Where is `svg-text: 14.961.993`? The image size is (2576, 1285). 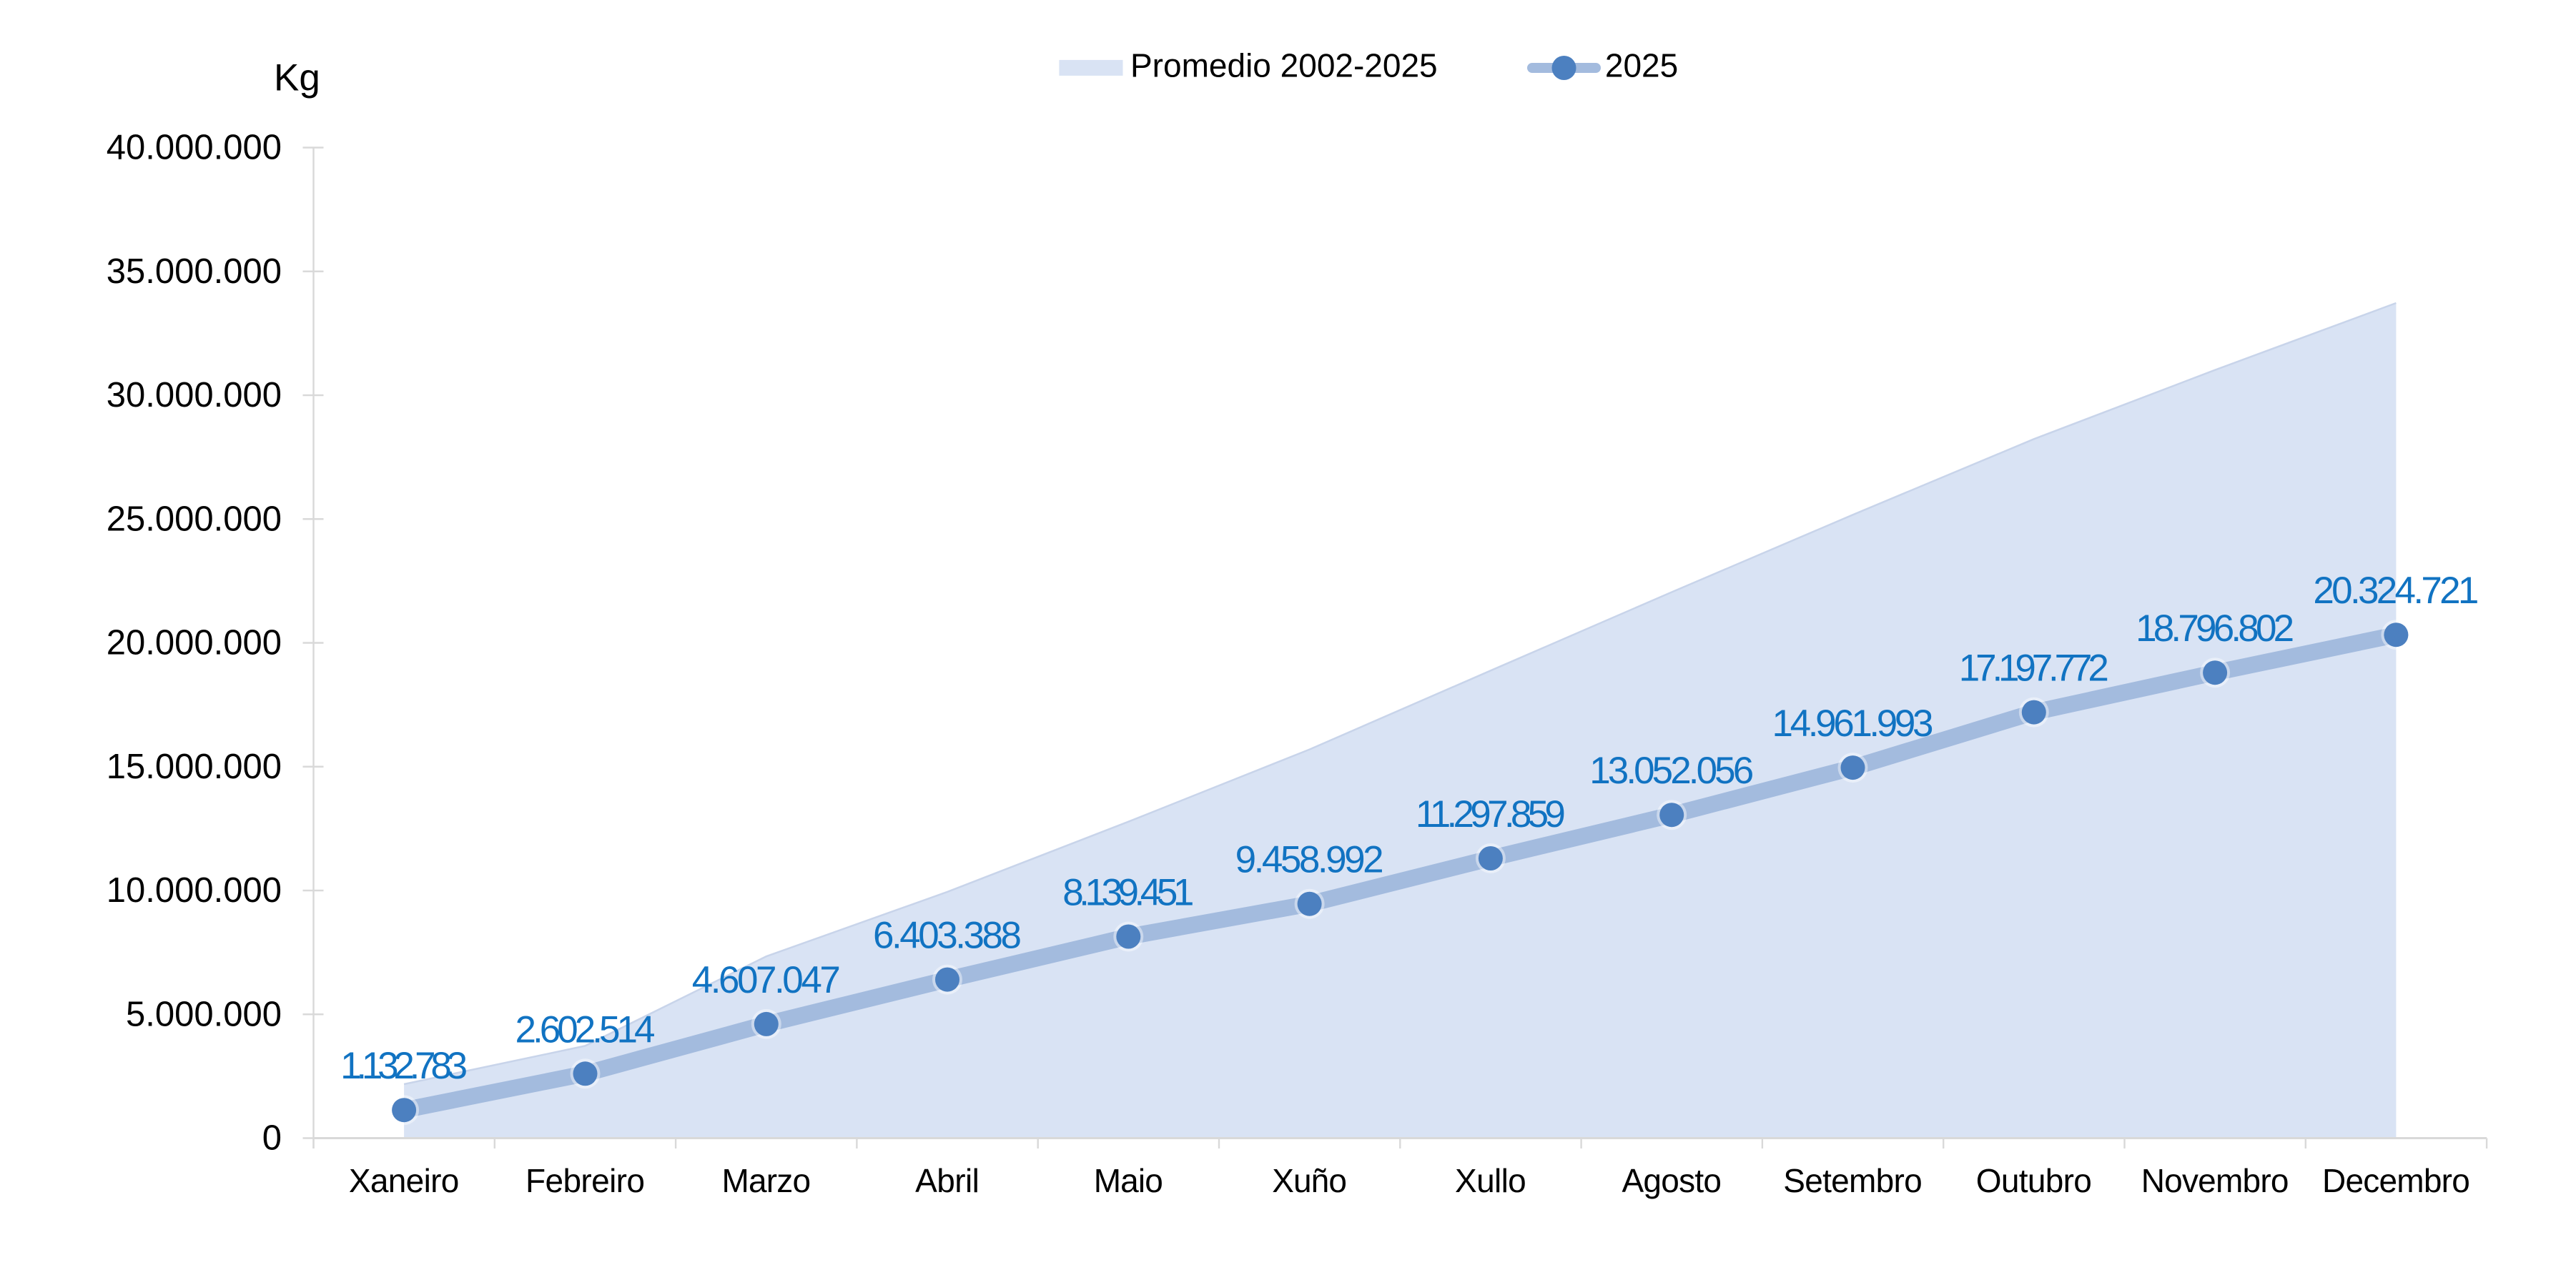
svg-text: 14.961.993 is located at coordinates (1853, 724).